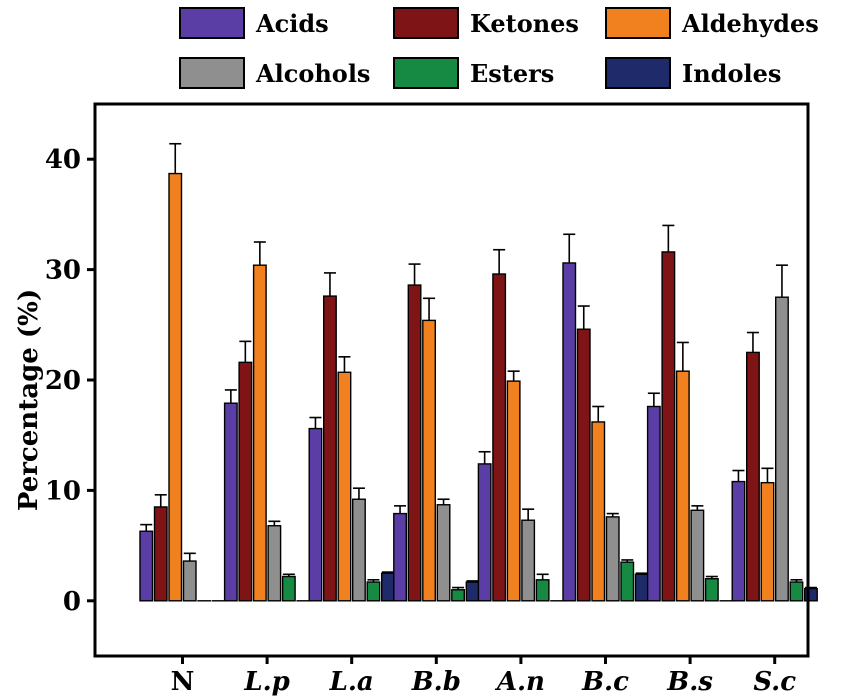 The image size is (851, 697). I want to click on x-axis: N L.p L.a B.b A.n B.c B.s S.c, so click(483, 676).